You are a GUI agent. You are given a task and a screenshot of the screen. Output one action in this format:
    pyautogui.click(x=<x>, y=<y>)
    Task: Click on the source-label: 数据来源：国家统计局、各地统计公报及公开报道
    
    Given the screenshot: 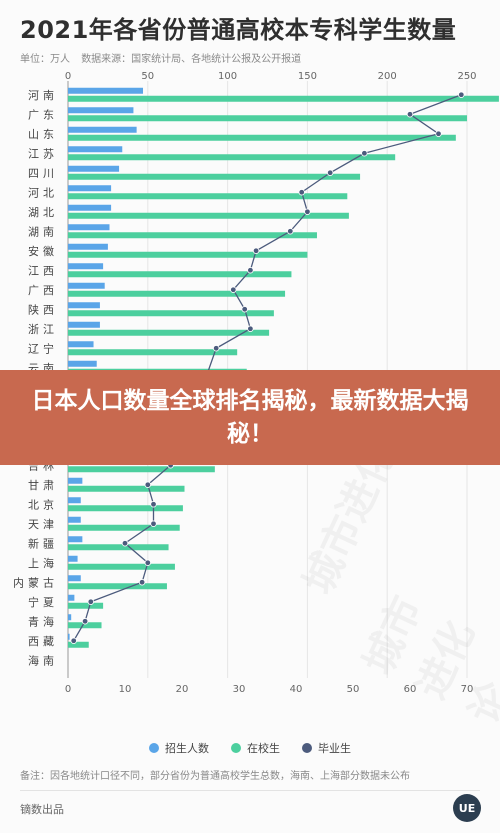 What is the action you would take?
    pyautogui.click(x=191, y=59)
    